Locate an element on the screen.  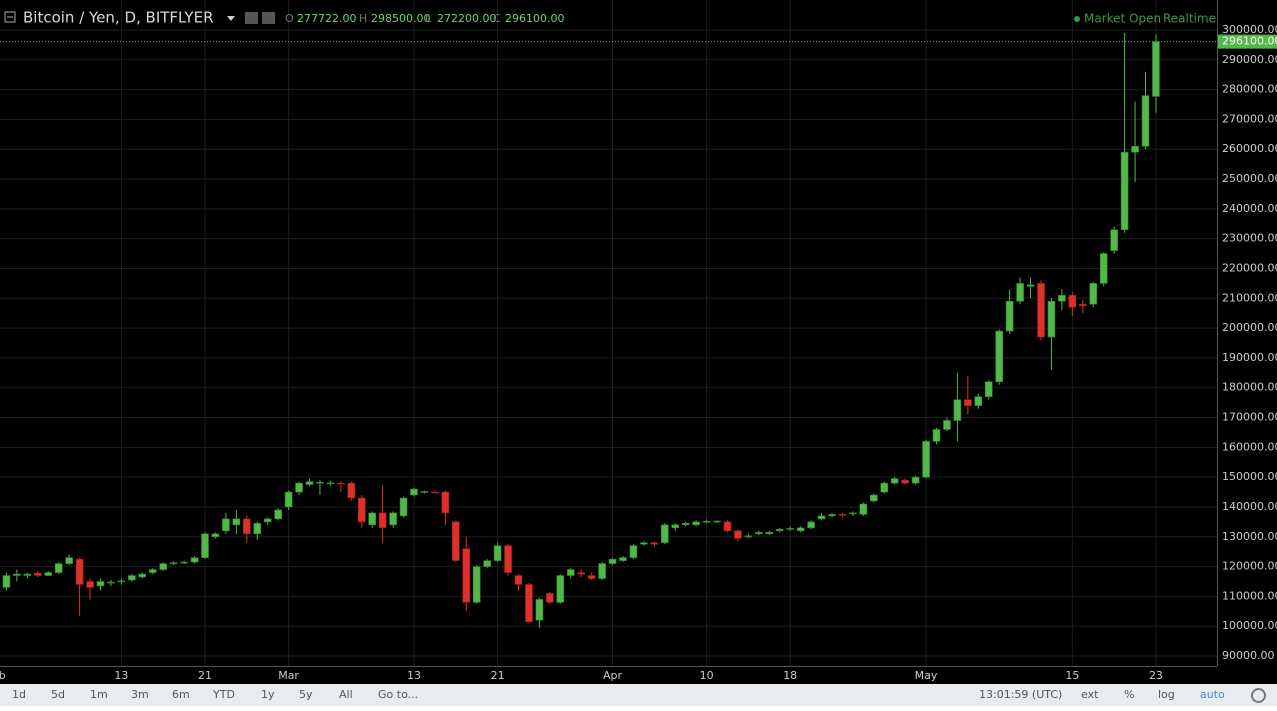
symbol-caret is located at coordinates (231, 18).